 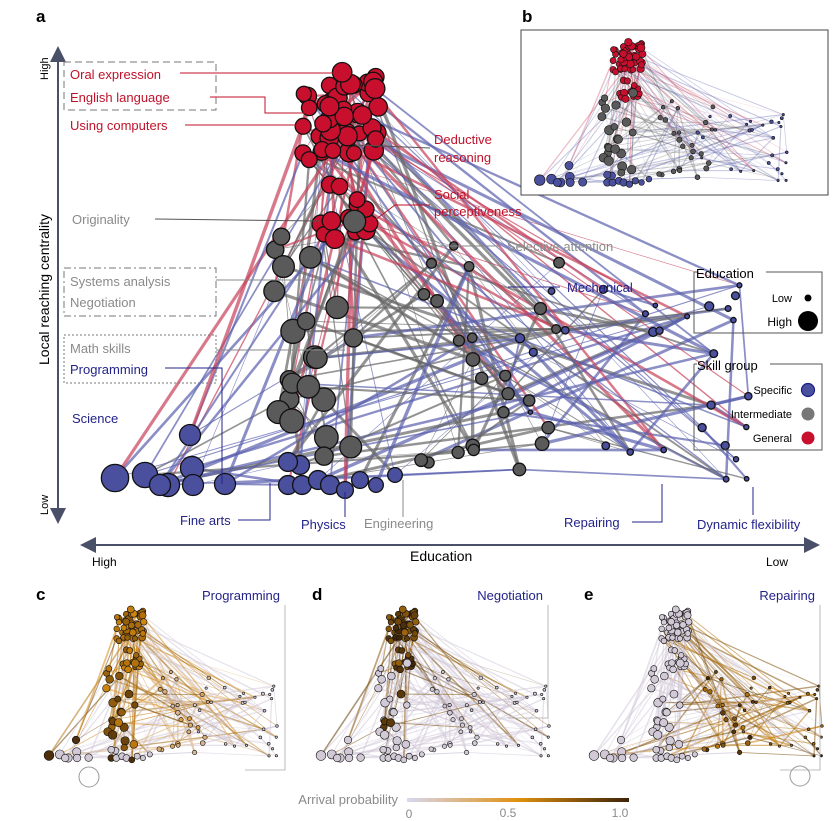 What do you see at coordinates (777, 562) in the screenshot?
I see `x-axis-low: Low` at bounding box center [777, 562].